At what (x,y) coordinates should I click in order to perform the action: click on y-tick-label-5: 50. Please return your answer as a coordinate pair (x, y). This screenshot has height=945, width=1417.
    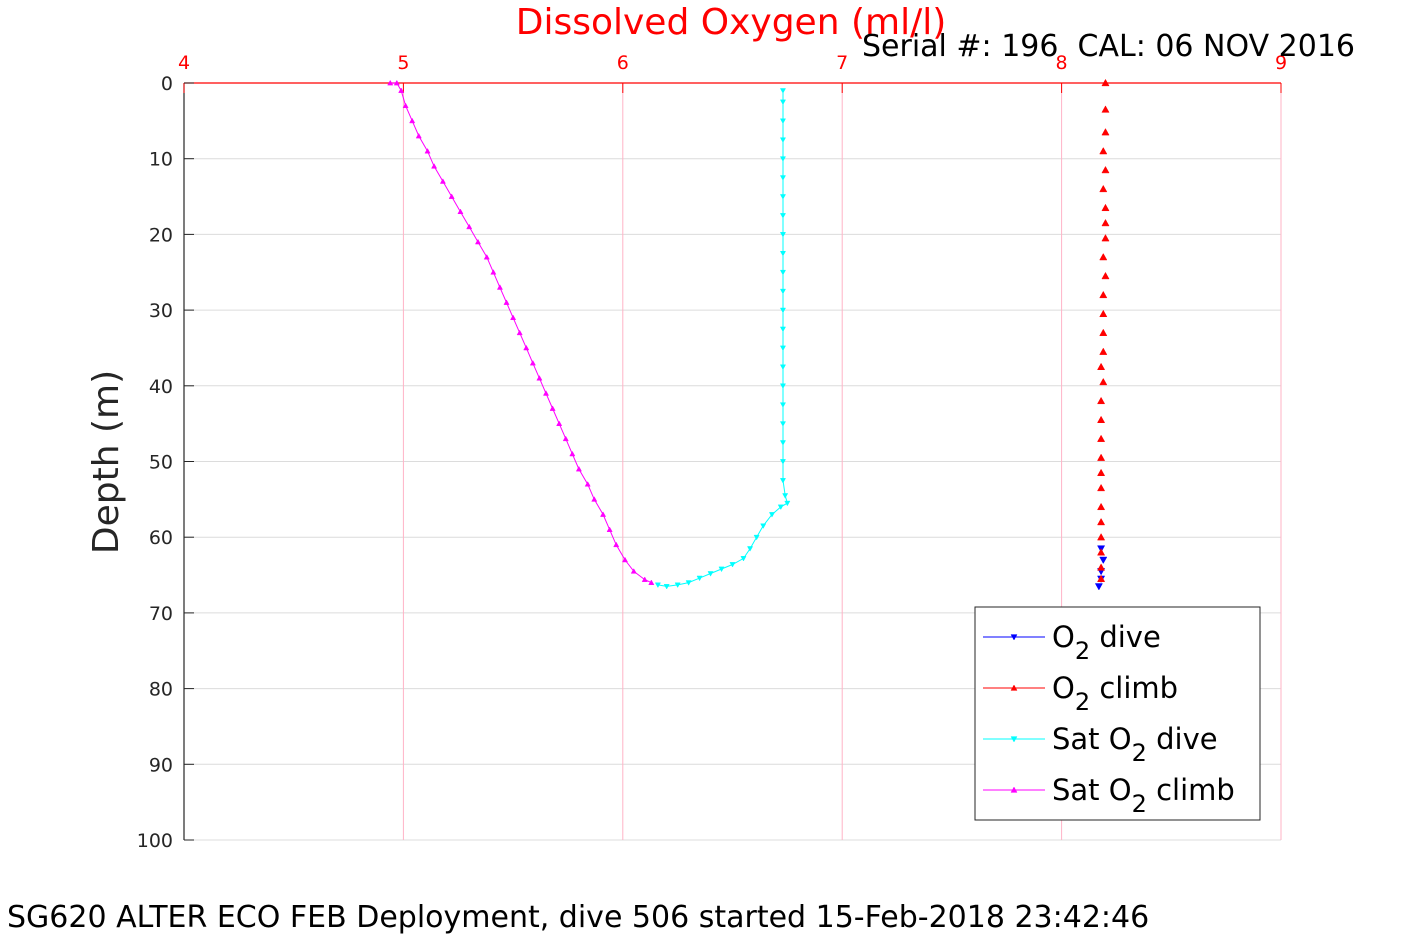
    Looking at the image, I should click on (161, 463).